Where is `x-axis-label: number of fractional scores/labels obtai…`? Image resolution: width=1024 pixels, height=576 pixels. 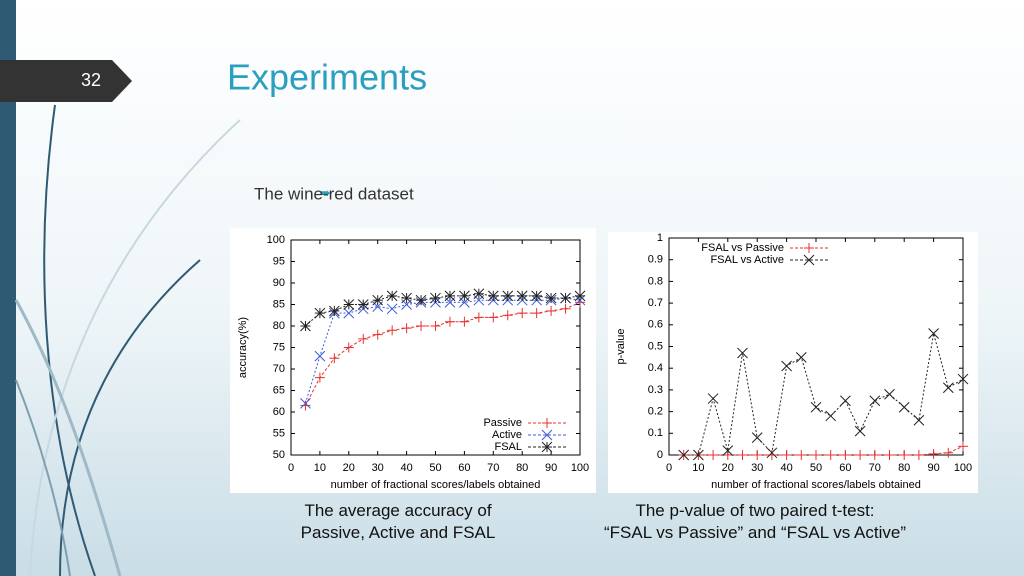
x-axis-label: number of fractional scores/labels obtai… is located at coordinates (816, 485).